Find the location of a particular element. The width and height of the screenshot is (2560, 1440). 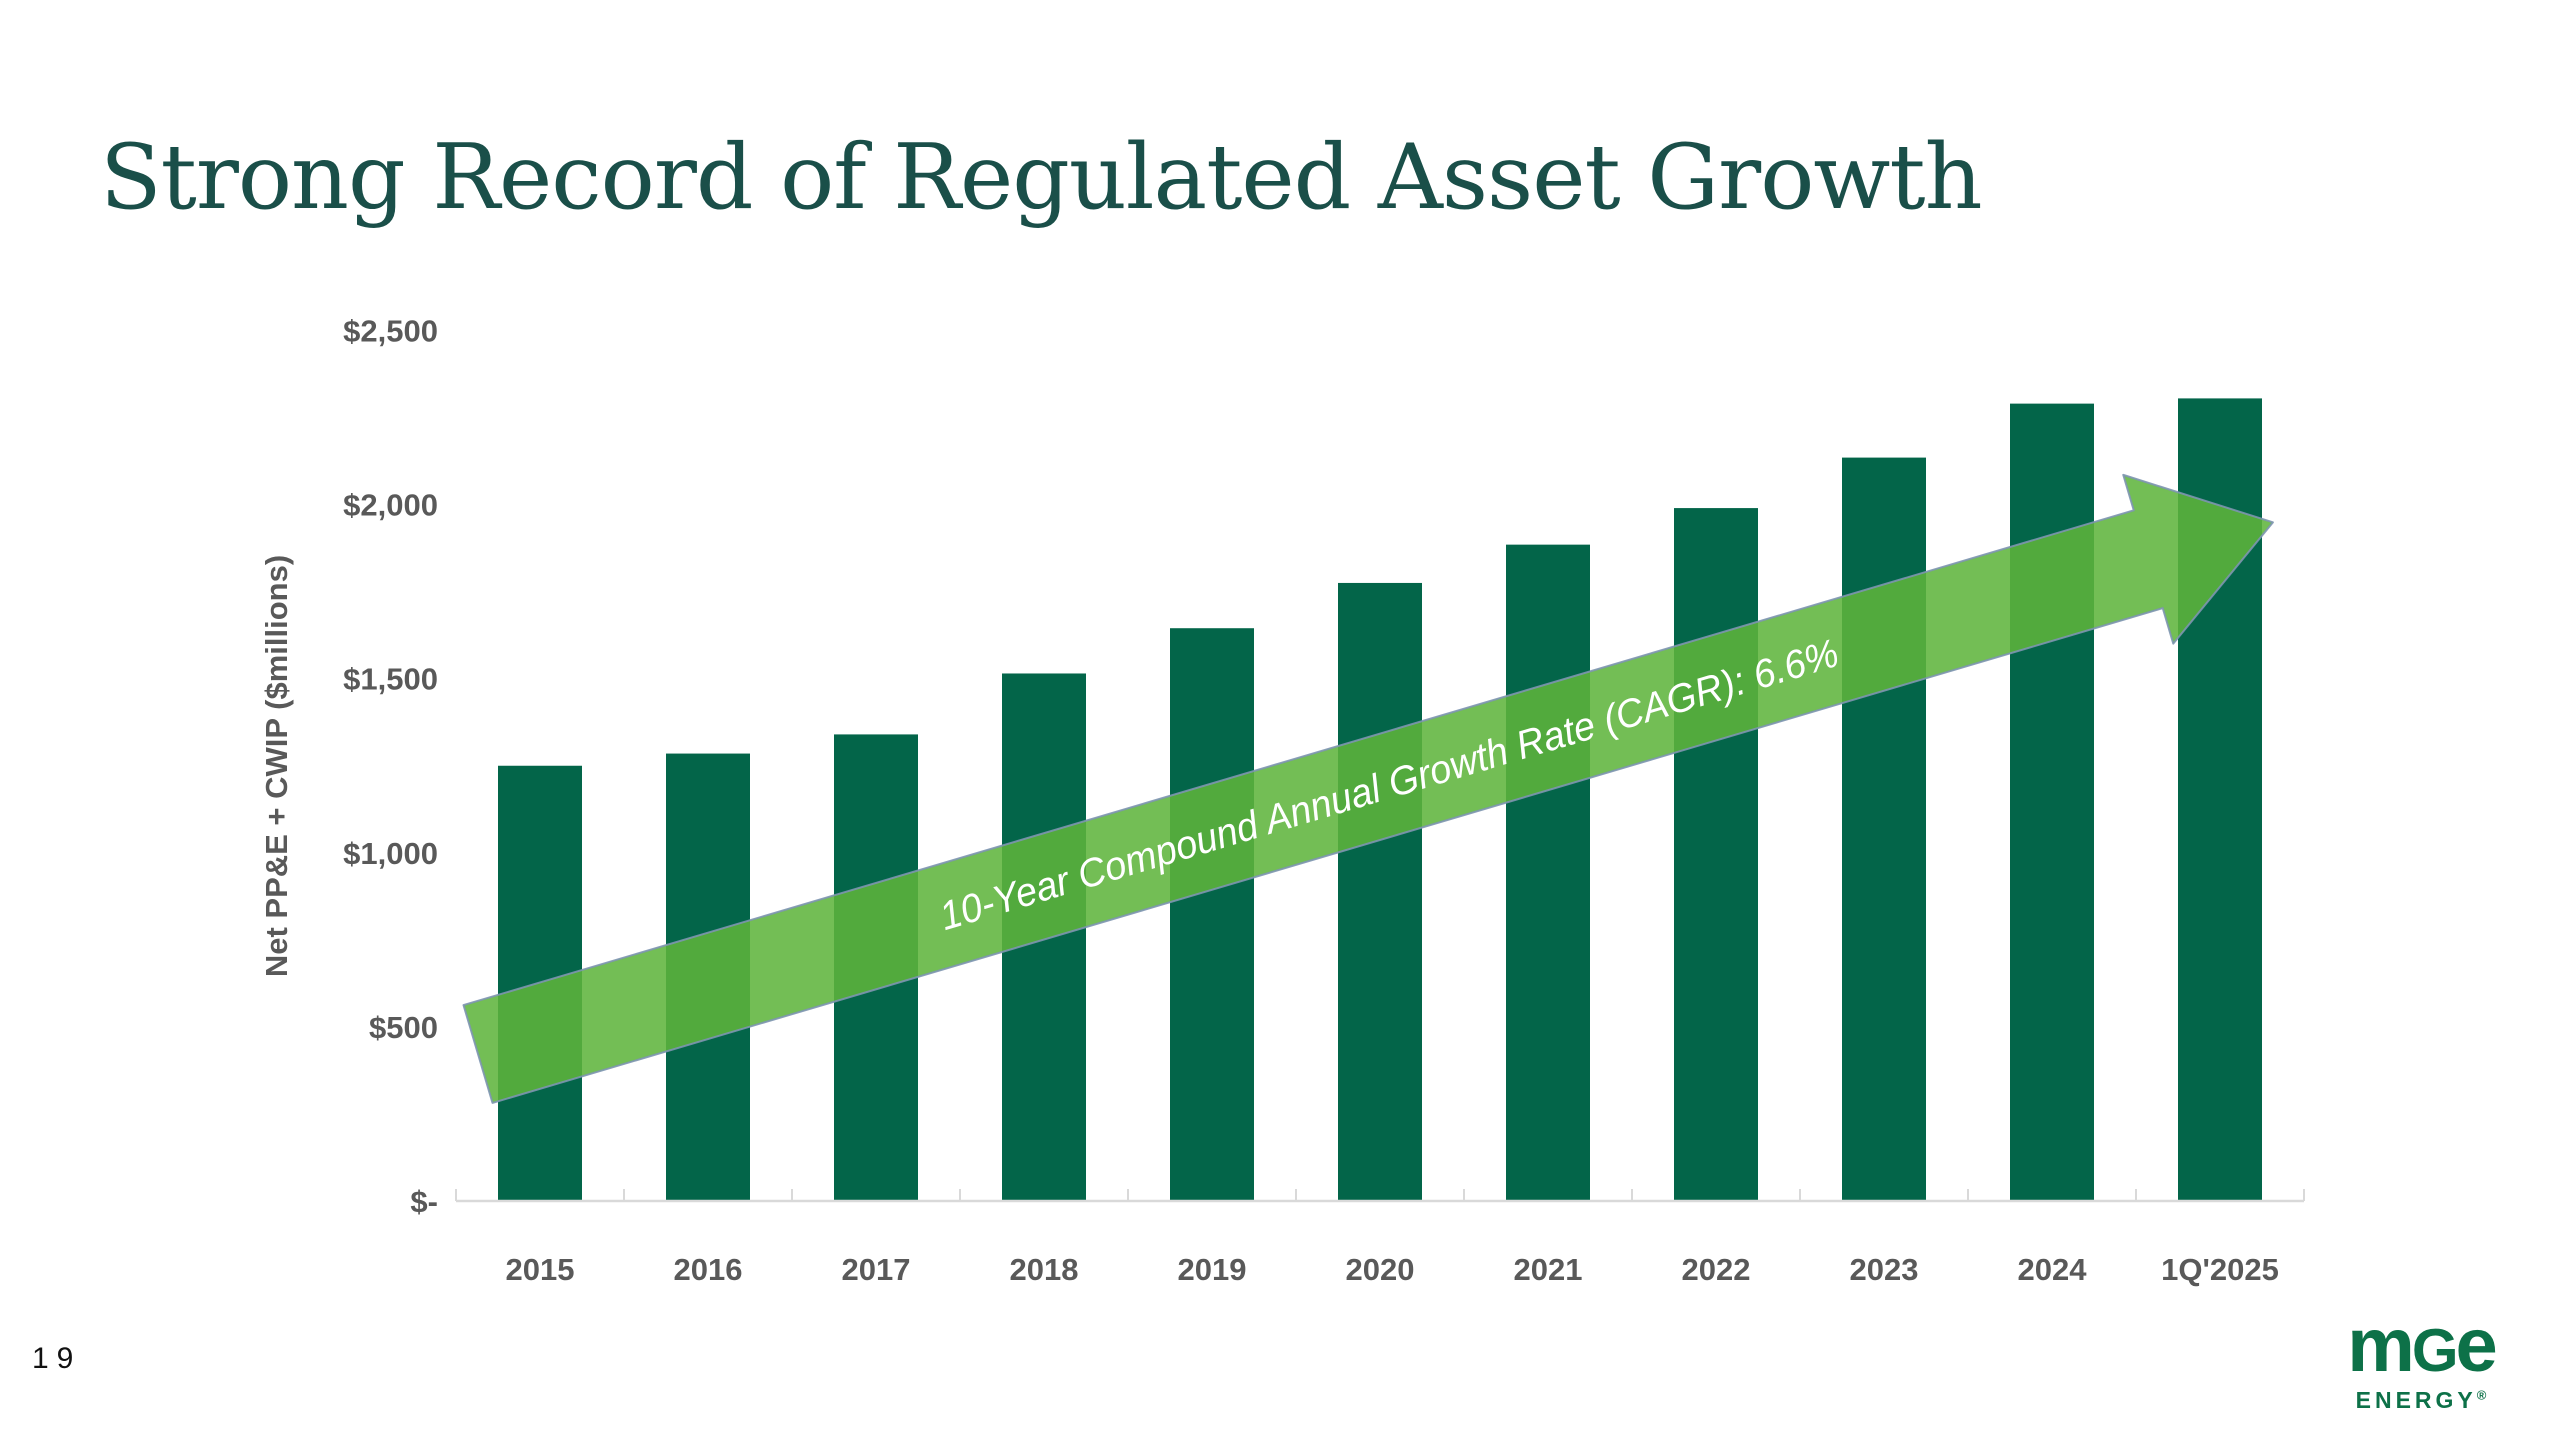

x-tick-label: 2015 is located at coordinates (540, 1269).